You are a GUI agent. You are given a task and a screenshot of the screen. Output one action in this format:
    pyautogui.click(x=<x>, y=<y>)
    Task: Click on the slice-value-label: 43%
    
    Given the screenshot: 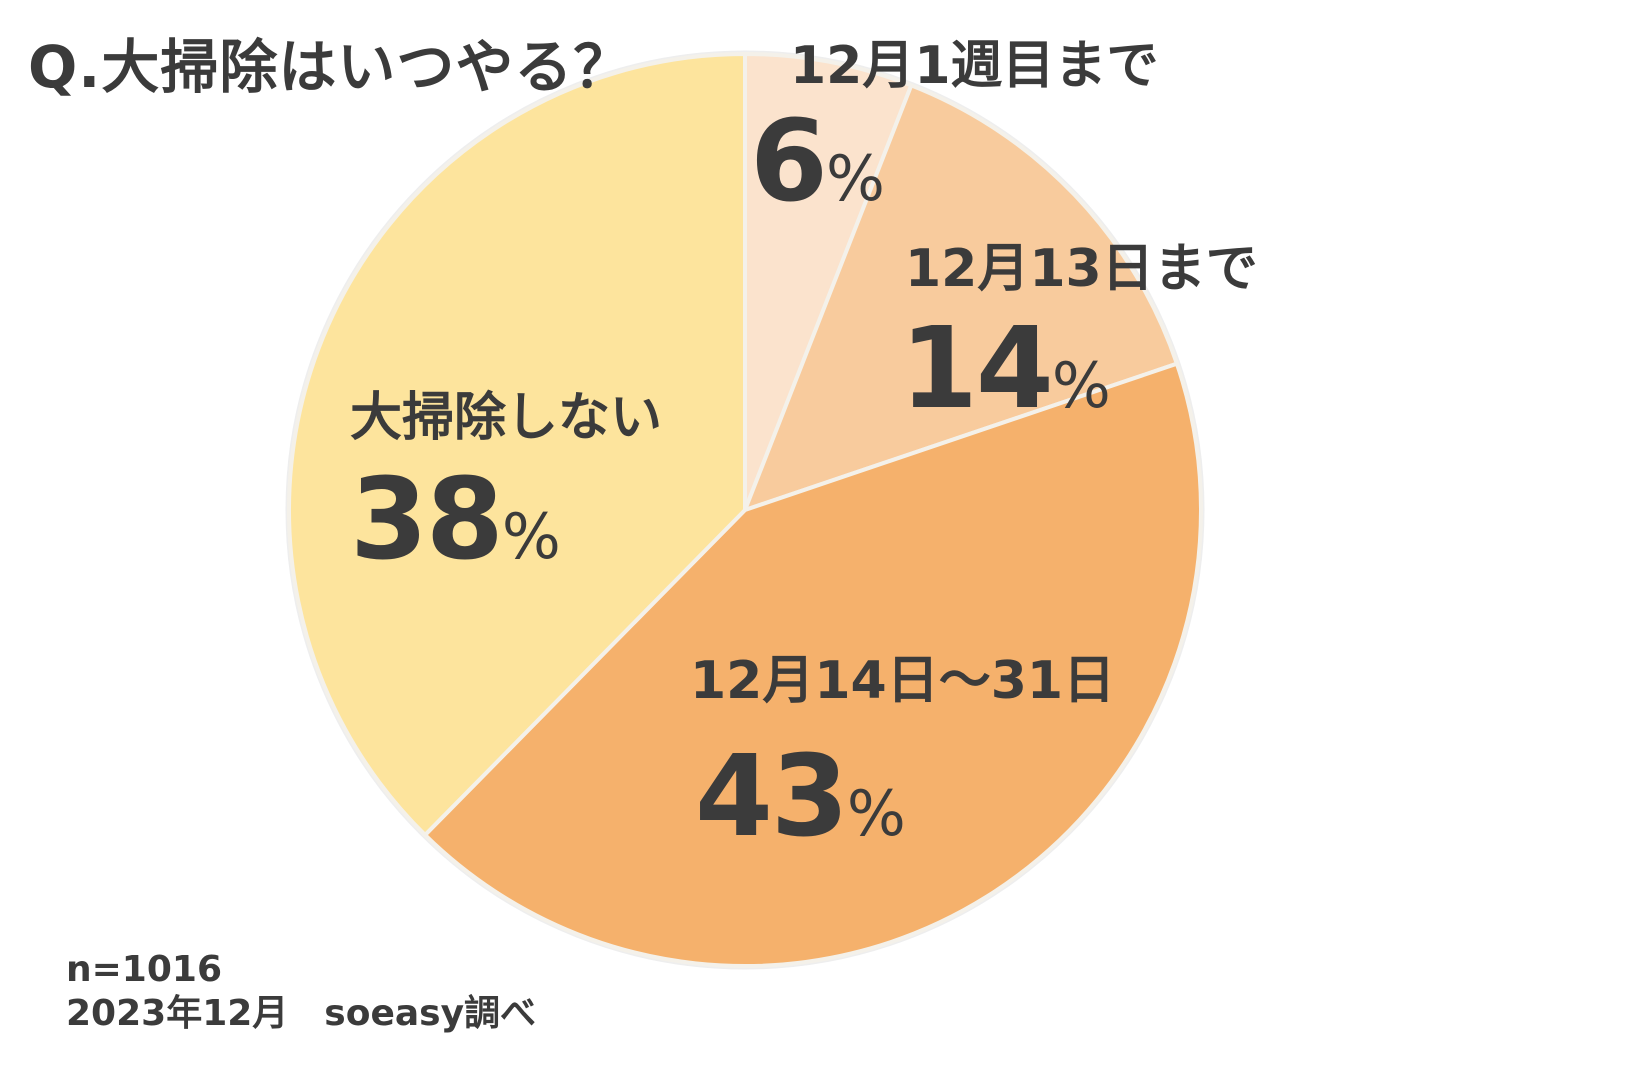 What is the action you would take?
    pyautogui.click(x=800, y=797)
    